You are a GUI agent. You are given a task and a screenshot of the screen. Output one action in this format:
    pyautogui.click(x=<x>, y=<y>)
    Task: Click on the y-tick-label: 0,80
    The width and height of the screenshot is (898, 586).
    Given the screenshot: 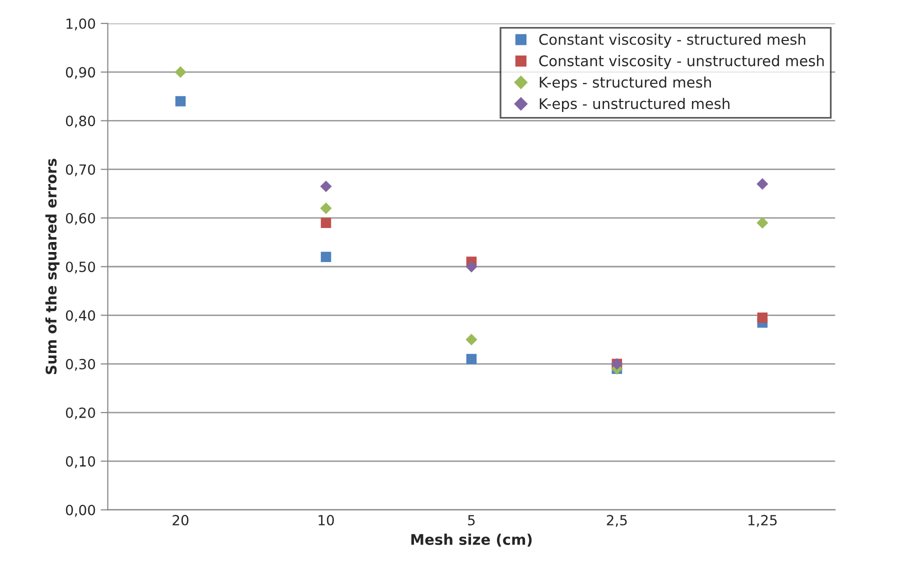 What is the action you would take?
    pyautogui.click(x=81, y=122)
    